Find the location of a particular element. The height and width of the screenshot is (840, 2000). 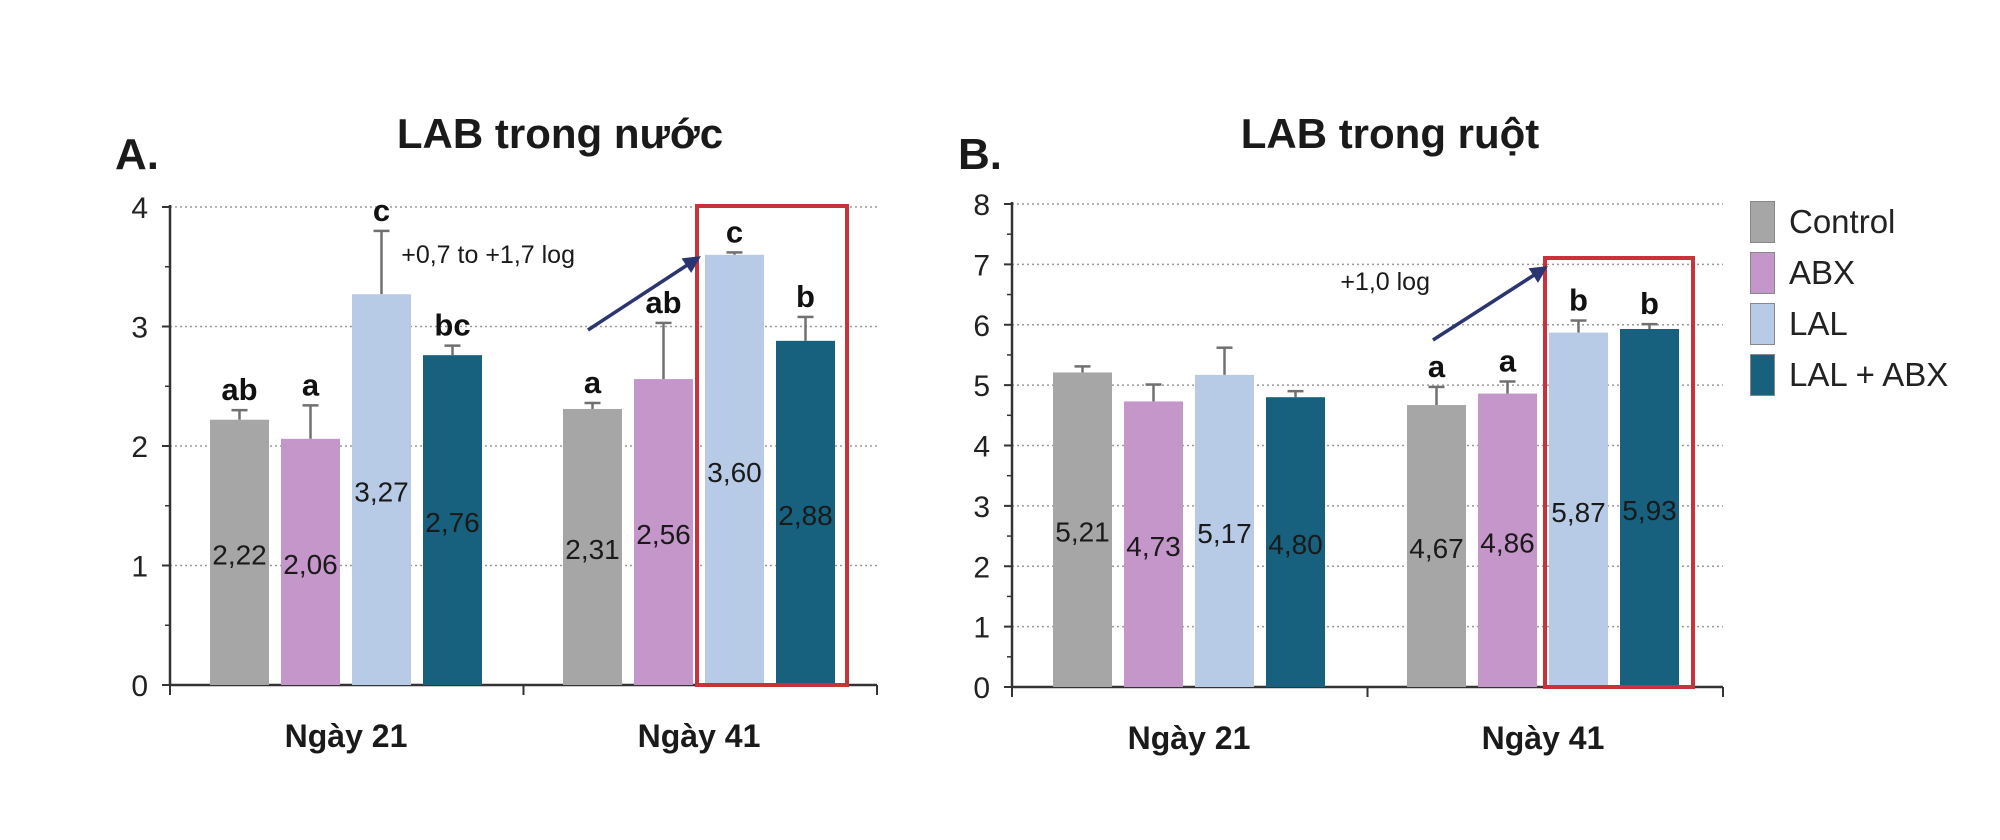

legend-swatch-abx is located at coordinates (1762, 272).